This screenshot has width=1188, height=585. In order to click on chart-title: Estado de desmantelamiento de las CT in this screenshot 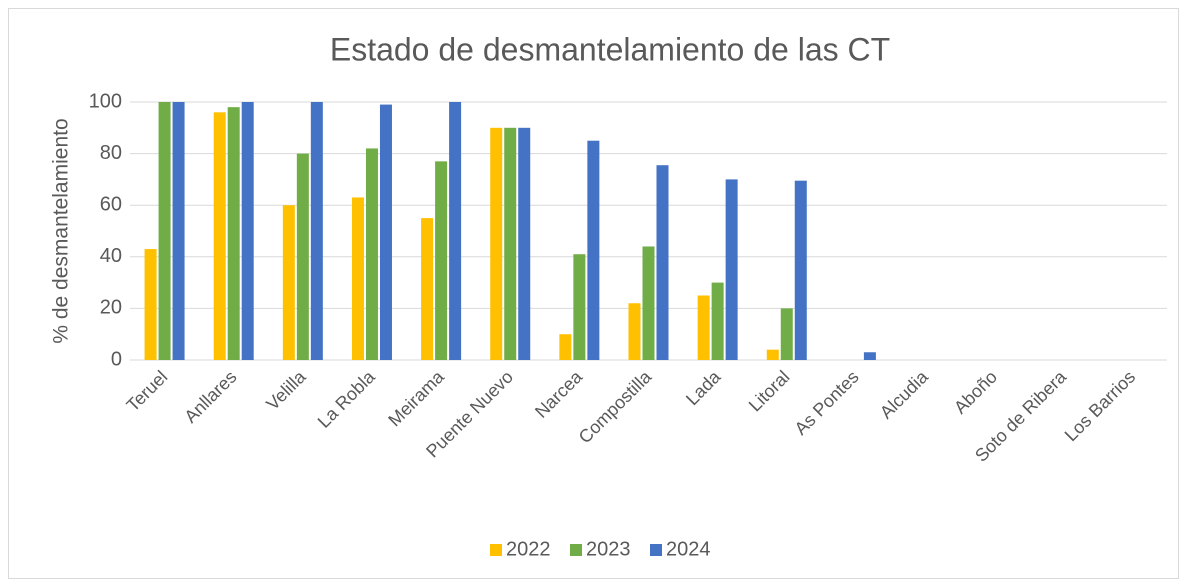, I will do `click(610, 49)`.